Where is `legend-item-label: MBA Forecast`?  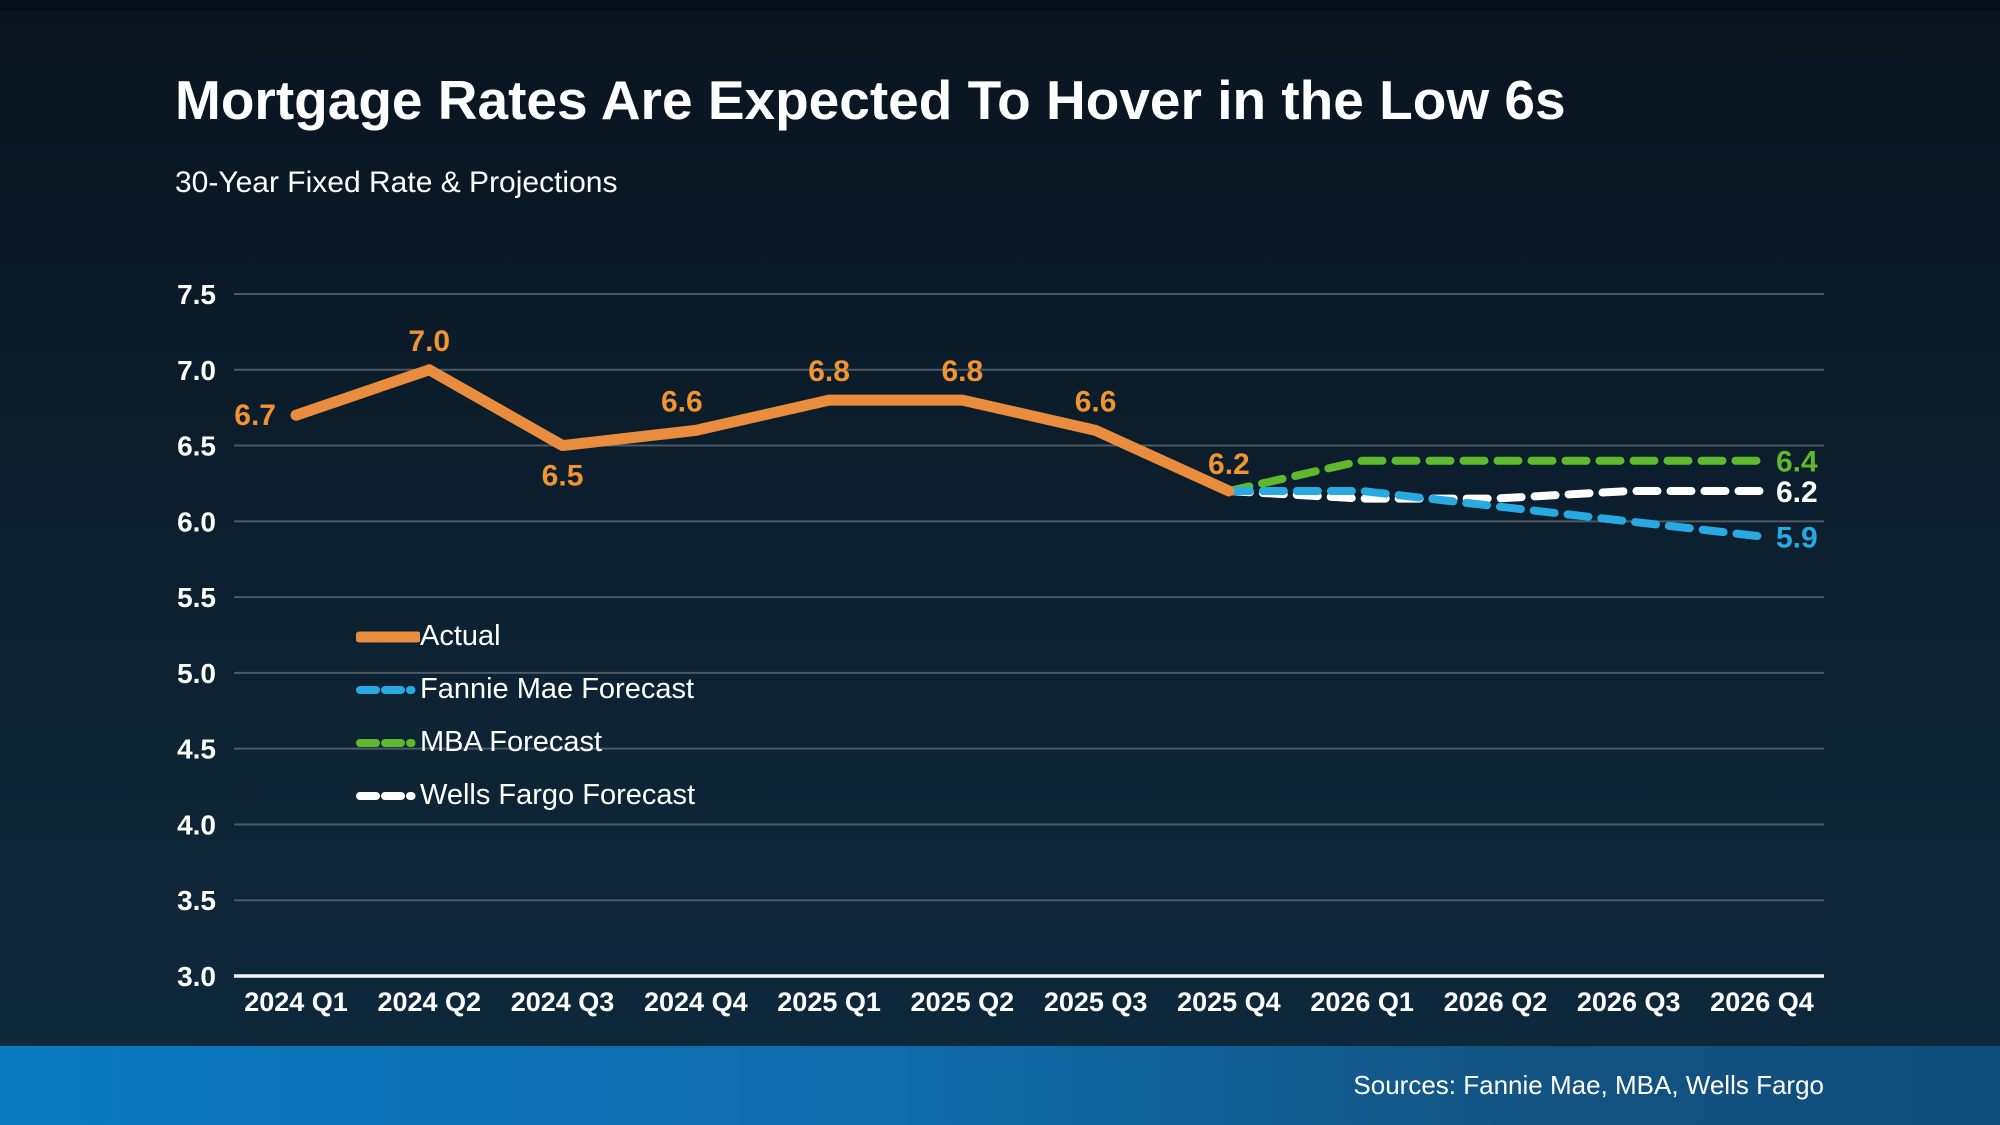 legend-item-label: MBA Forecast is located at coordinates (511, 742).